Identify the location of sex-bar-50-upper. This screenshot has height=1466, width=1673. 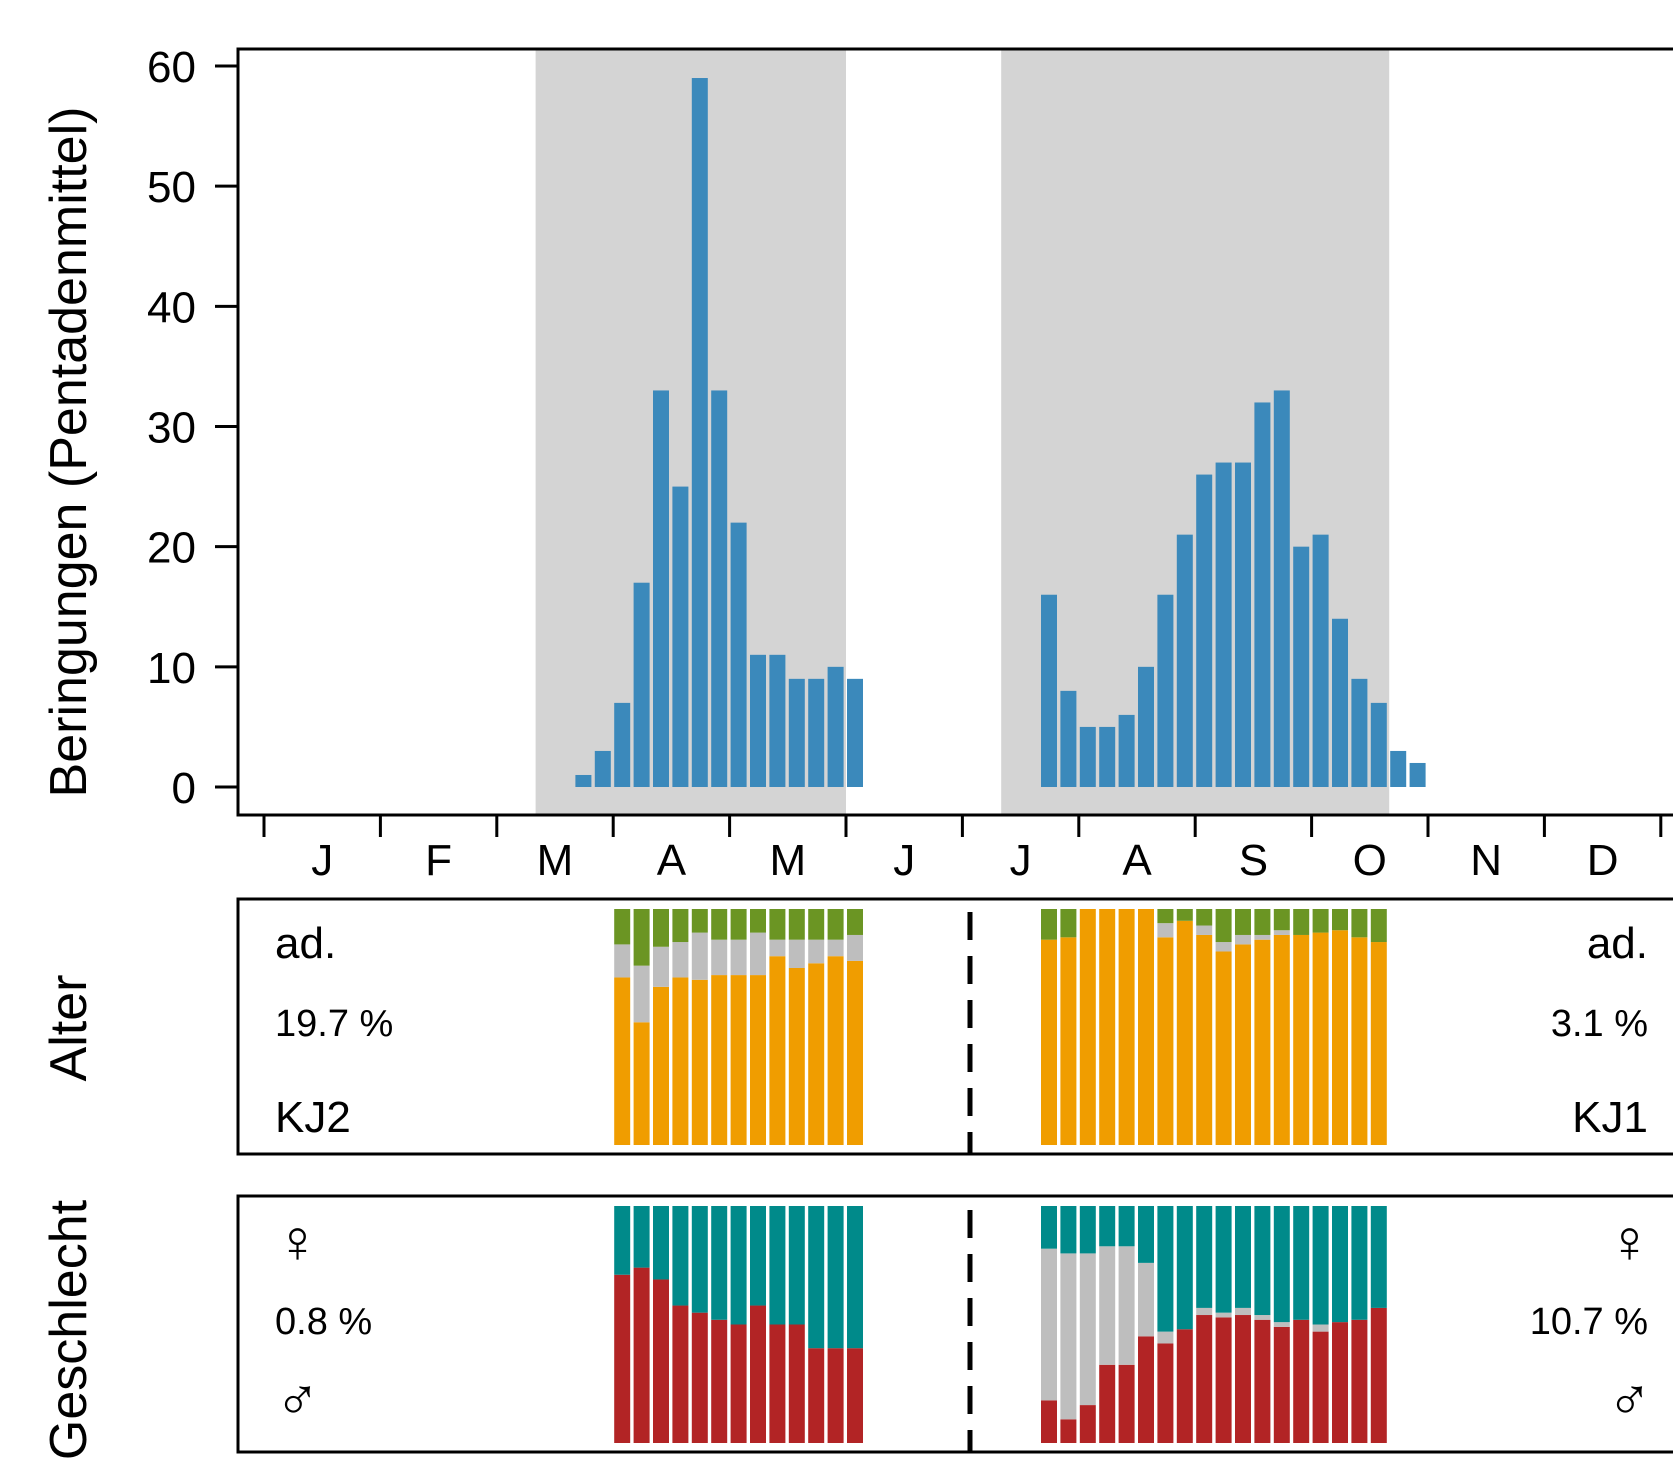
(1223, 1259).